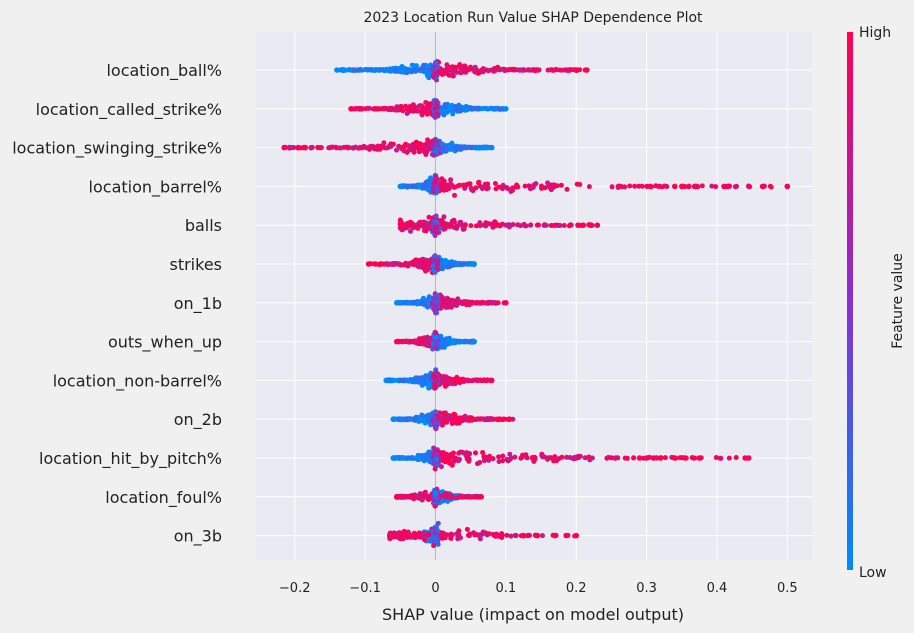 The width and height of the screenshot is (914, 633). I want to click on series-balls, so click(499, 225).